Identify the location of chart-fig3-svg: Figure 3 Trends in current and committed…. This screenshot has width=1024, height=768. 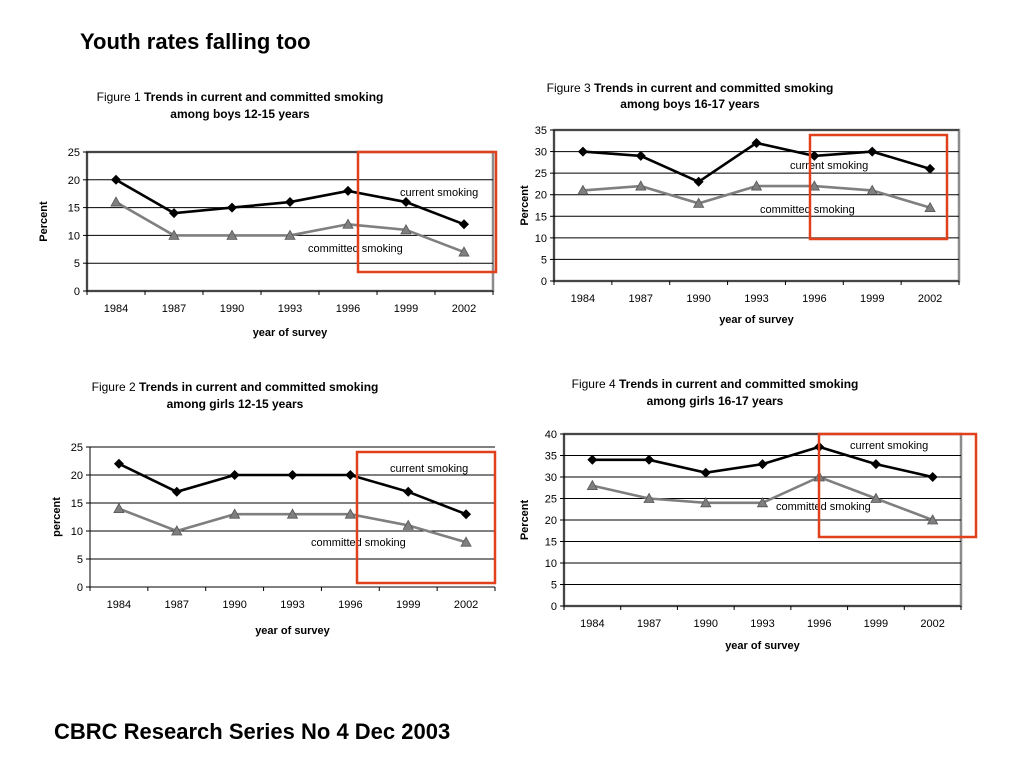
(740, 203).